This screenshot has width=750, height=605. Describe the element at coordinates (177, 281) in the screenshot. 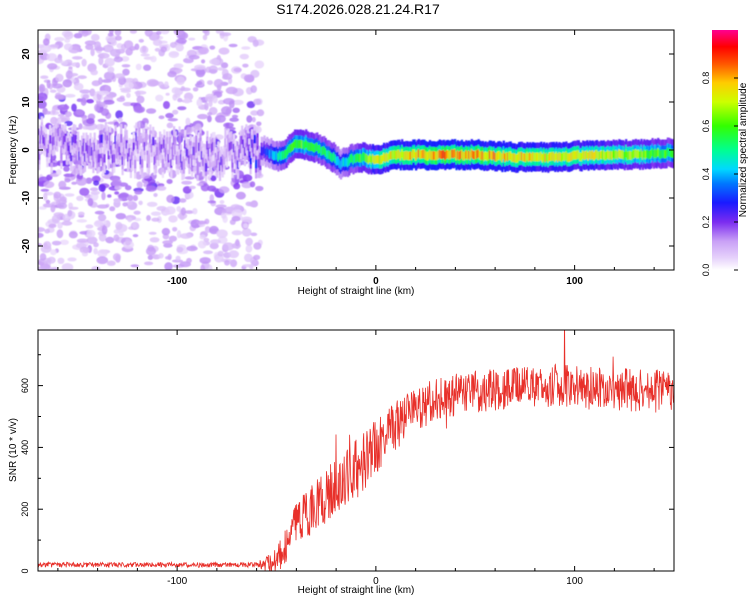

I see `spectrogram-x-tick-label: -100` at that location.